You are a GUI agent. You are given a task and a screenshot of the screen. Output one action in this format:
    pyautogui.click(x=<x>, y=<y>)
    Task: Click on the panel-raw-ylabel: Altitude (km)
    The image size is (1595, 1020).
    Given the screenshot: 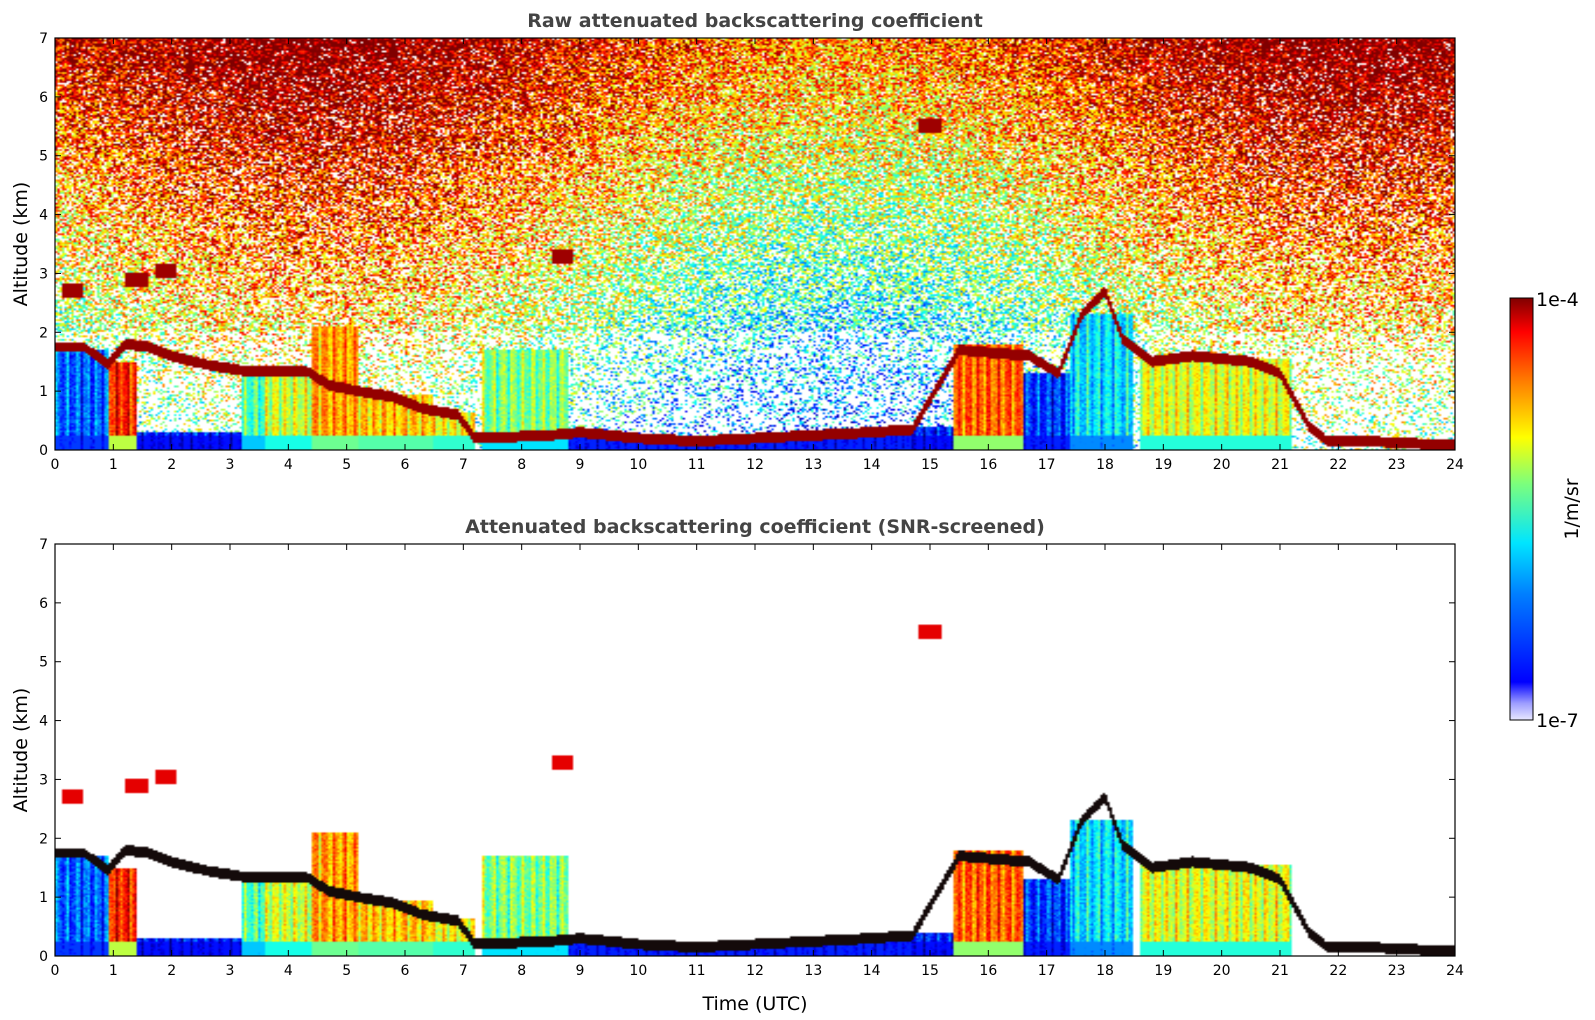 What is the action you would take?
    pyautogui.click(x=21, y=244)
    